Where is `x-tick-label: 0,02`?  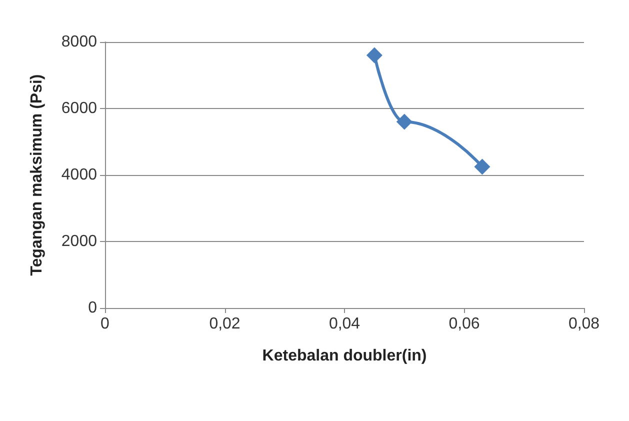
x-tick-label: 0,02 is located at coordinates (224, 324).